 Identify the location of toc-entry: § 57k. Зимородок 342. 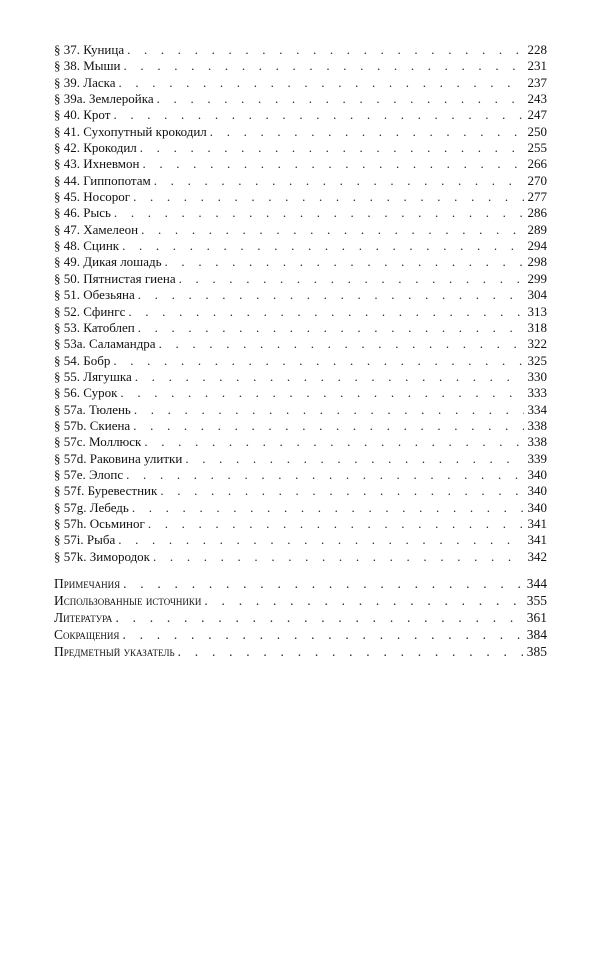
(300, 557).